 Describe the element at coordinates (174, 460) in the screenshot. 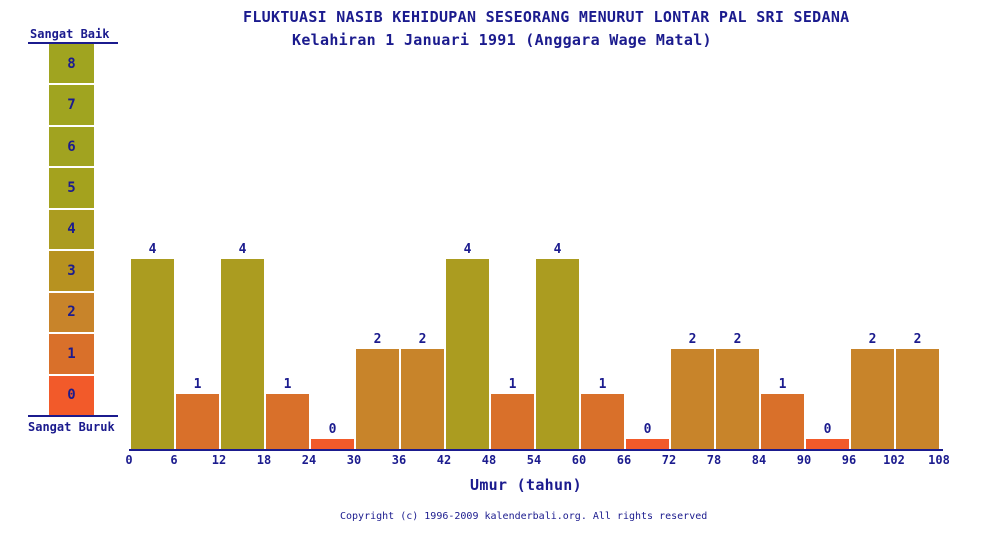

I see `x-tick-6: 6` at that location.